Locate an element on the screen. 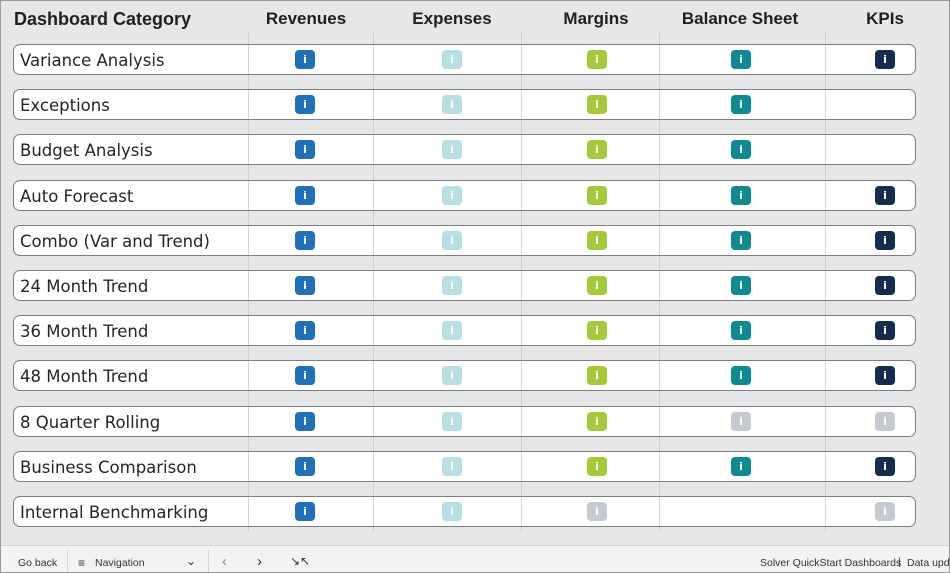 The image size is (950, 573). table-row: Variance Analysis i i i i i is located at coordinates (464, 59).